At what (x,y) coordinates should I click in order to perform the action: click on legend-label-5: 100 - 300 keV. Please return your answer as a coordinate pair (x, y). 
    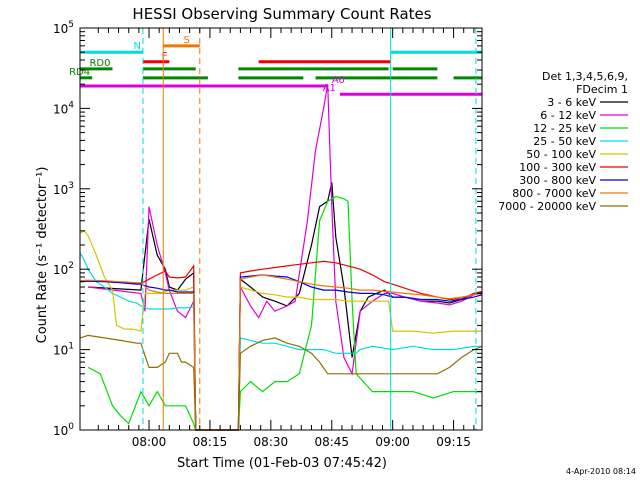
    Looking at the image, I should click on (557, 167).